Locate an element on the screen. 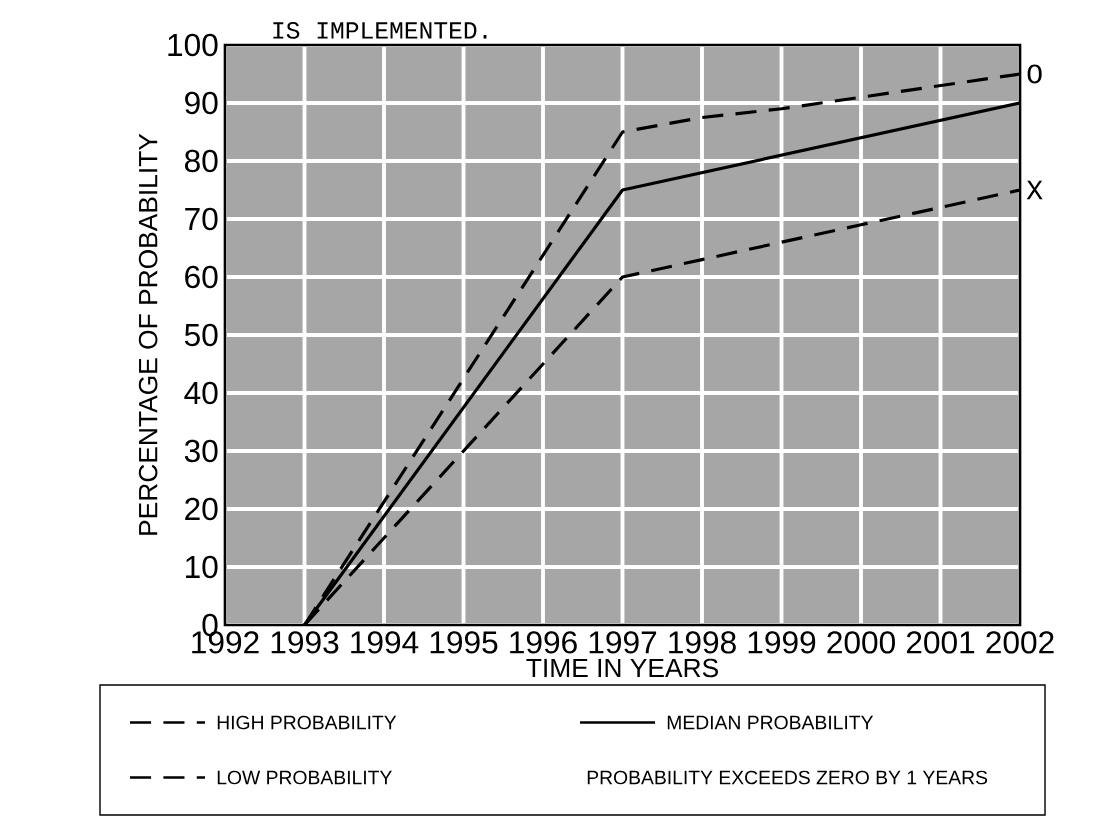  y-tick-label: 100 is located at coordinates (193, 45).